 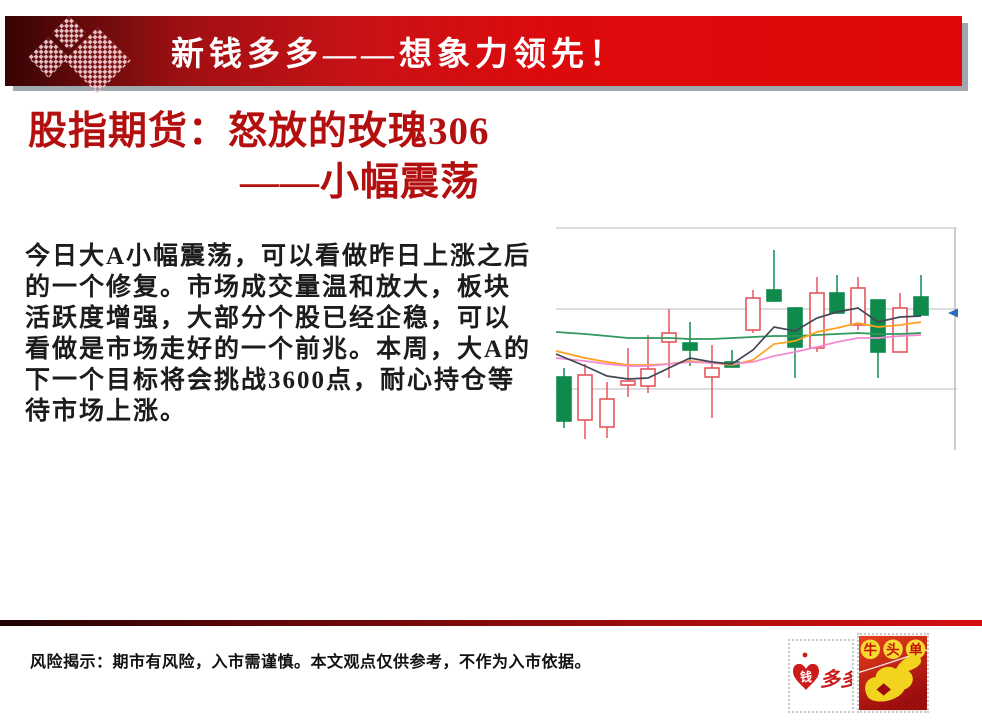 What do you see at coordinates (893, 673) in the screenshot?
I see `niutoudan-logo-stamp: 牛 头 单` at bounding box center [893, 673].